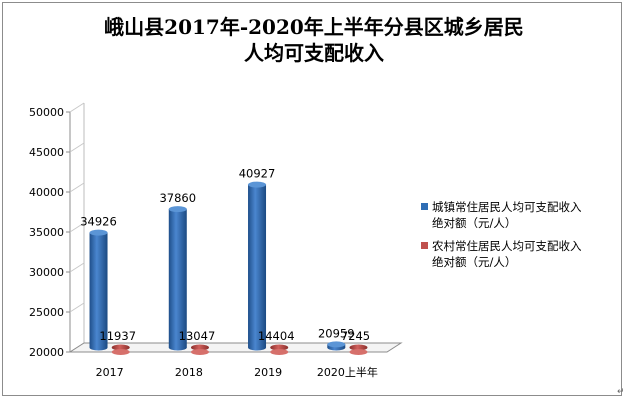  I want to click on bar-urban-2-body, so click(257, 266).